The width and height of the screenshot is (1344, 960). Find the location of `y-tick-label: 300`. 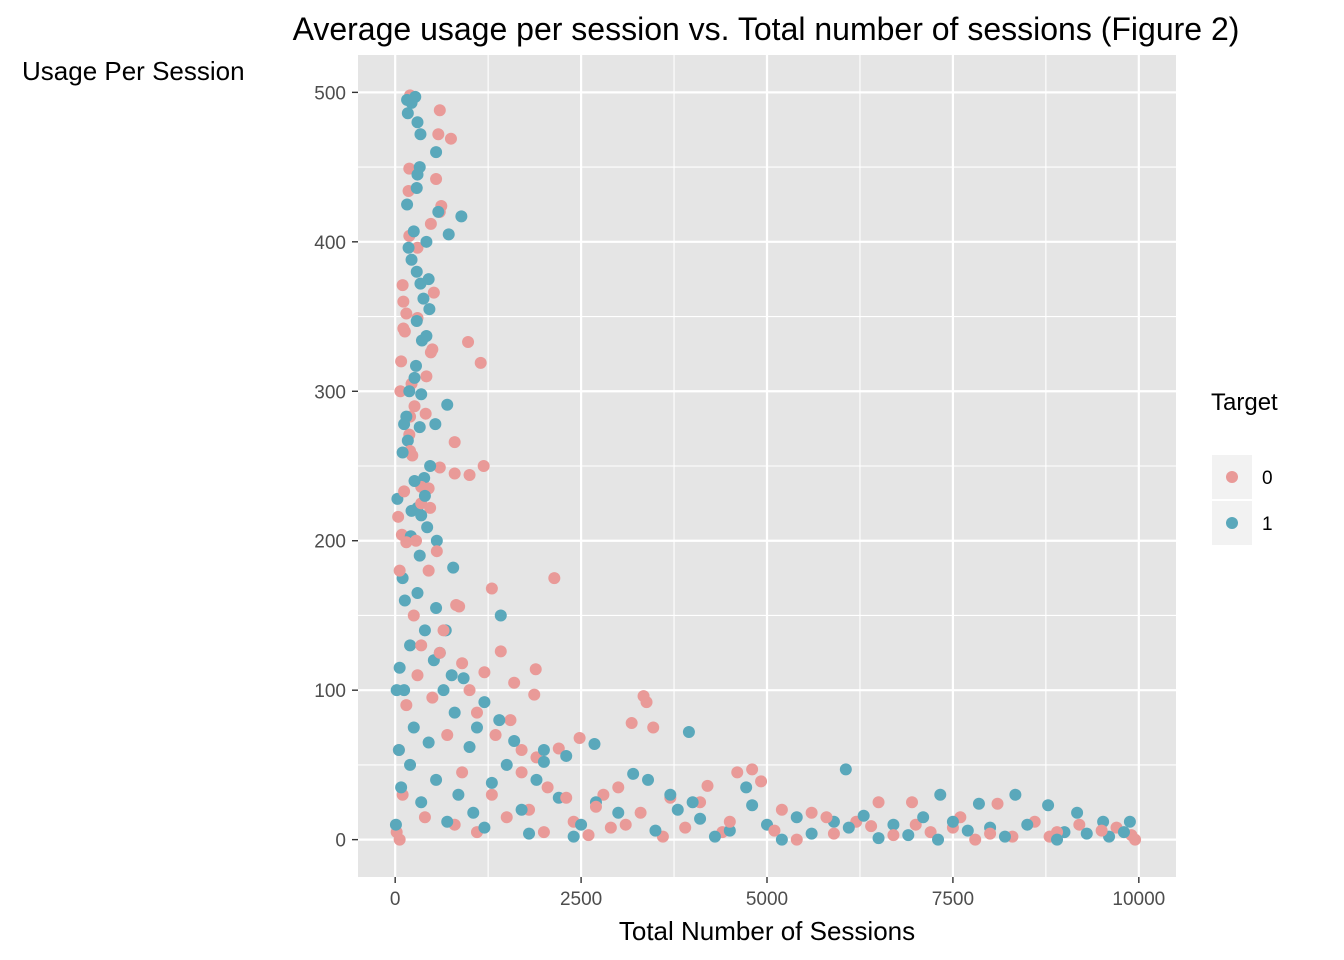

y-tick-label: 300 is located at coordinates (330, 392).